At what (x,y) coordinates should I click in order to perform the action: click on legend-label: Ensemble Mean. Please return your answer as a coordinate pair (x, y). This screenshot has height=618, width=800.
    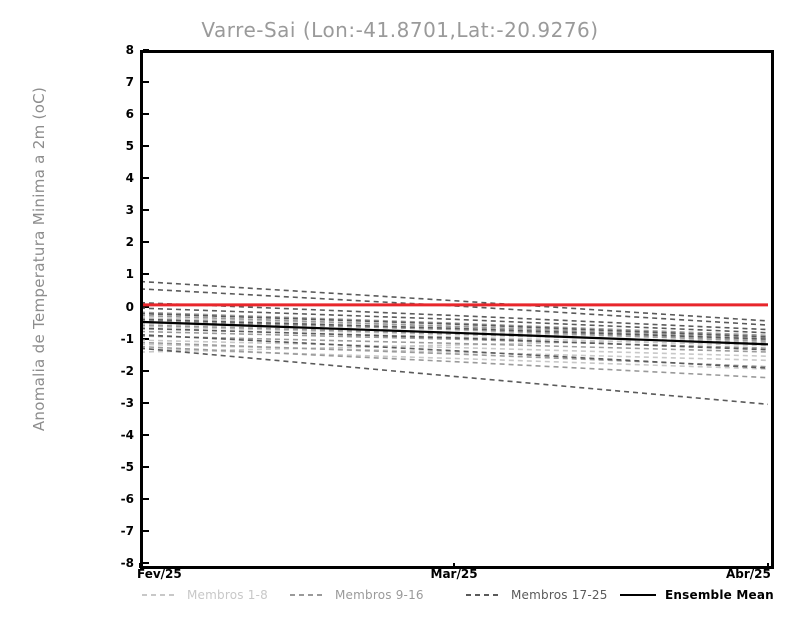
    Looking at the image, I should click on (719, 595).